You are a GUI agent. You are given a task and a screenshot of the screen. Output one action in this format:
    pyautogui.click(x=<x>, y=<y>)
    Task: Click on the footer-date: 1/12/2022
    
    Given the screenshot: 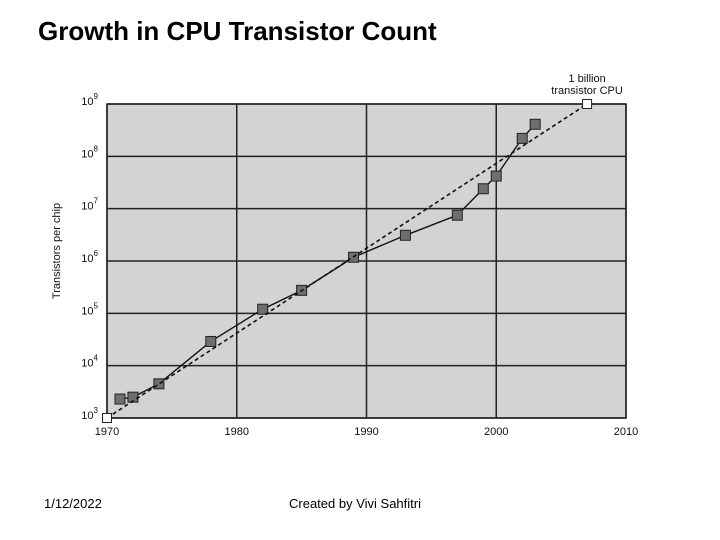 What is the action you would take?
    pyautogui.click(x=73, y=503)
    